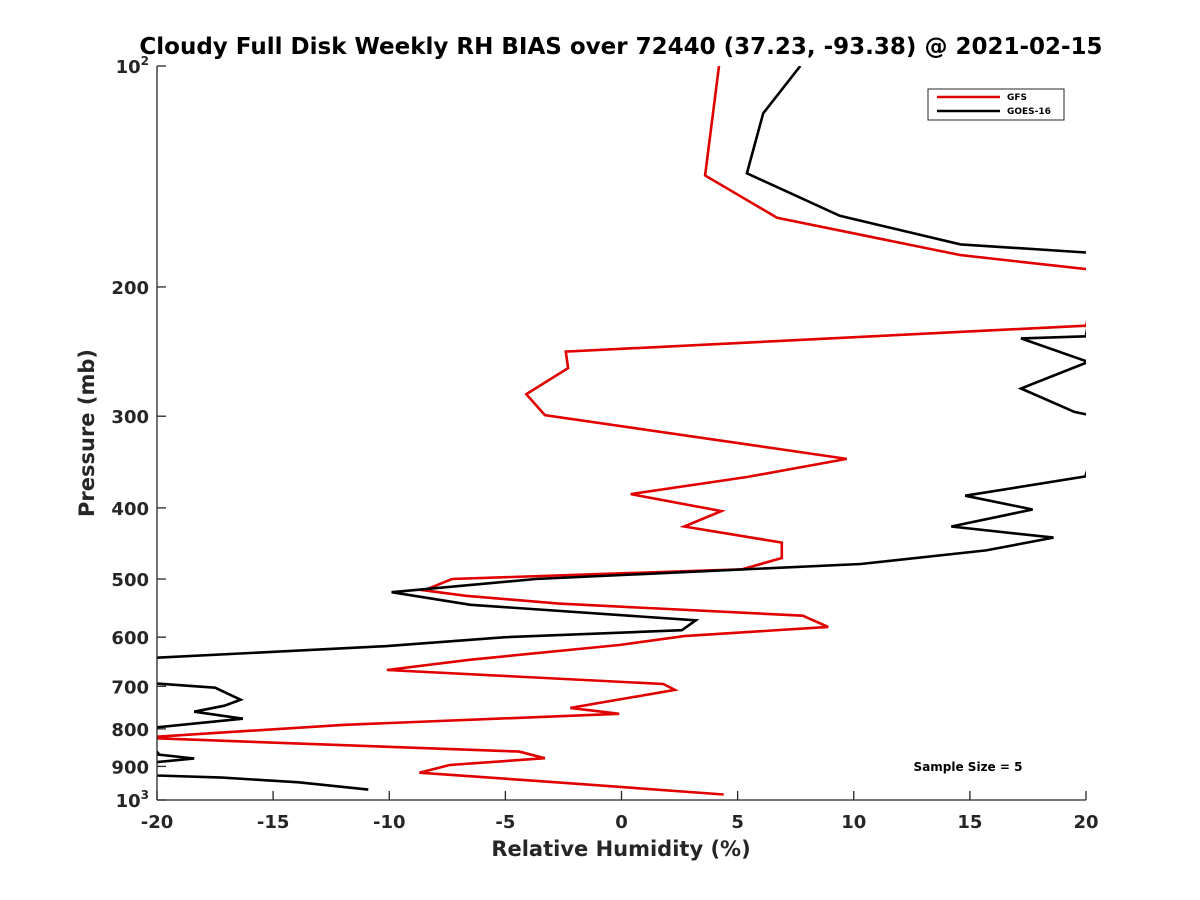 The height and width of the screenshot is (900, 1200). I want to click on y-tick-label: 200, so click(130, 288).